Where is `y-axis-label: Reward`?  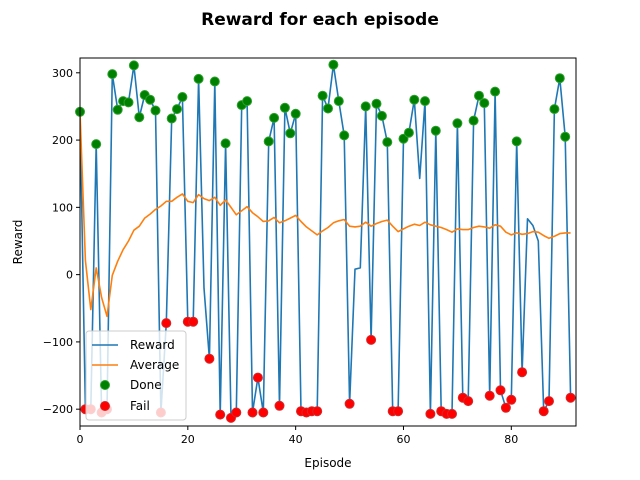 y-axis-label: Reward is located at coordinates (18, 242).